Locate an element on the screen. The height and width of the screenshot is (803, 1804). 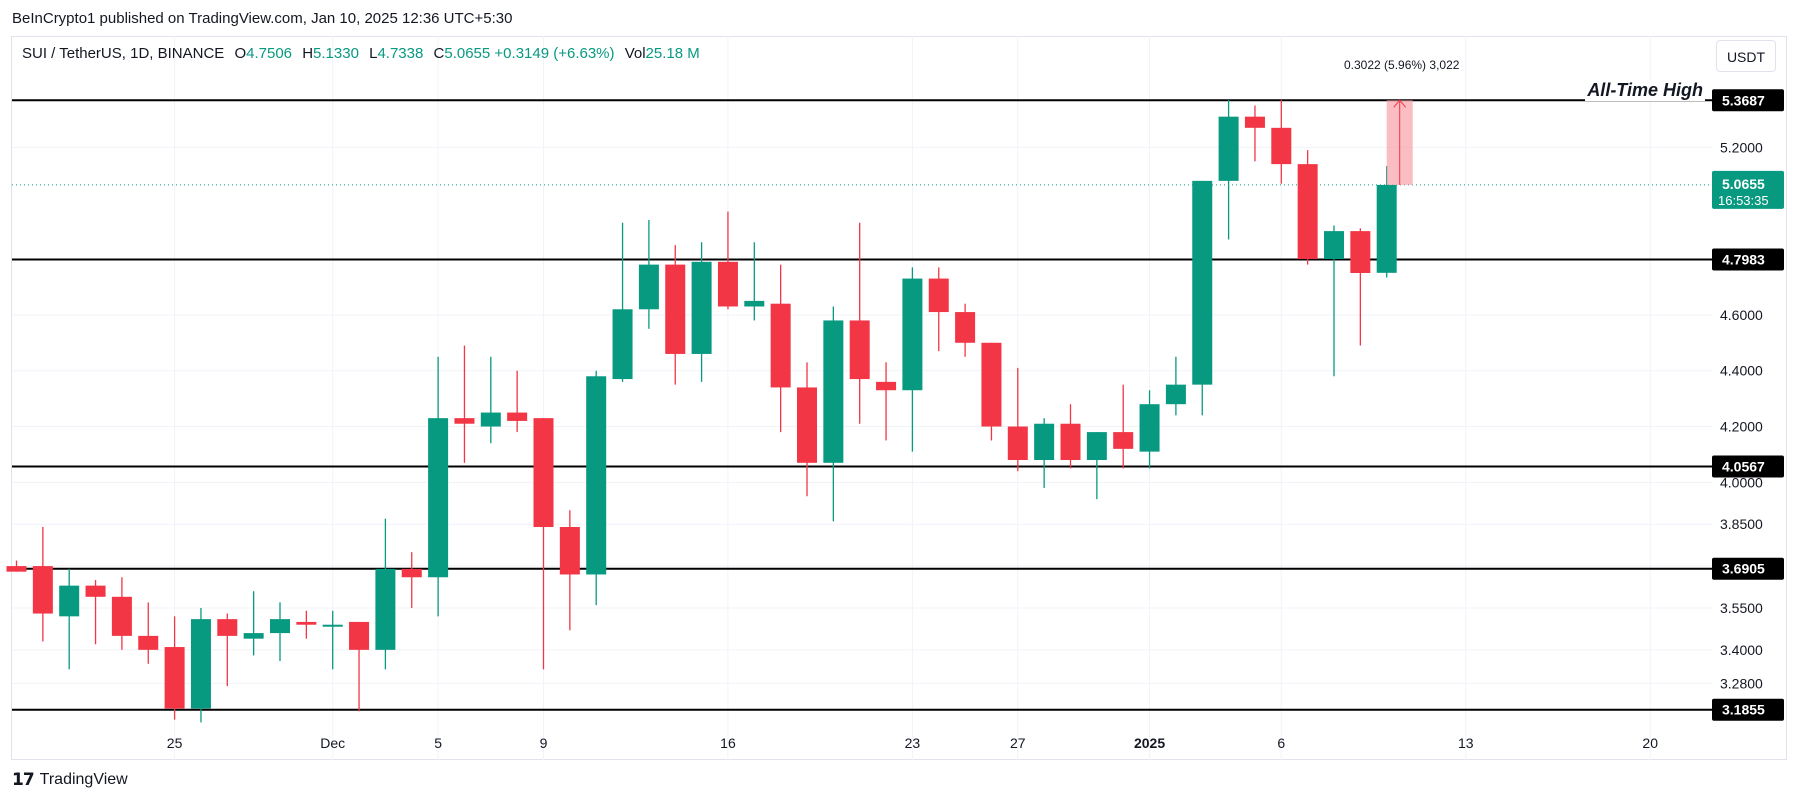
price-tick-label: 5.2000 is located at coordinates (1741, 147).